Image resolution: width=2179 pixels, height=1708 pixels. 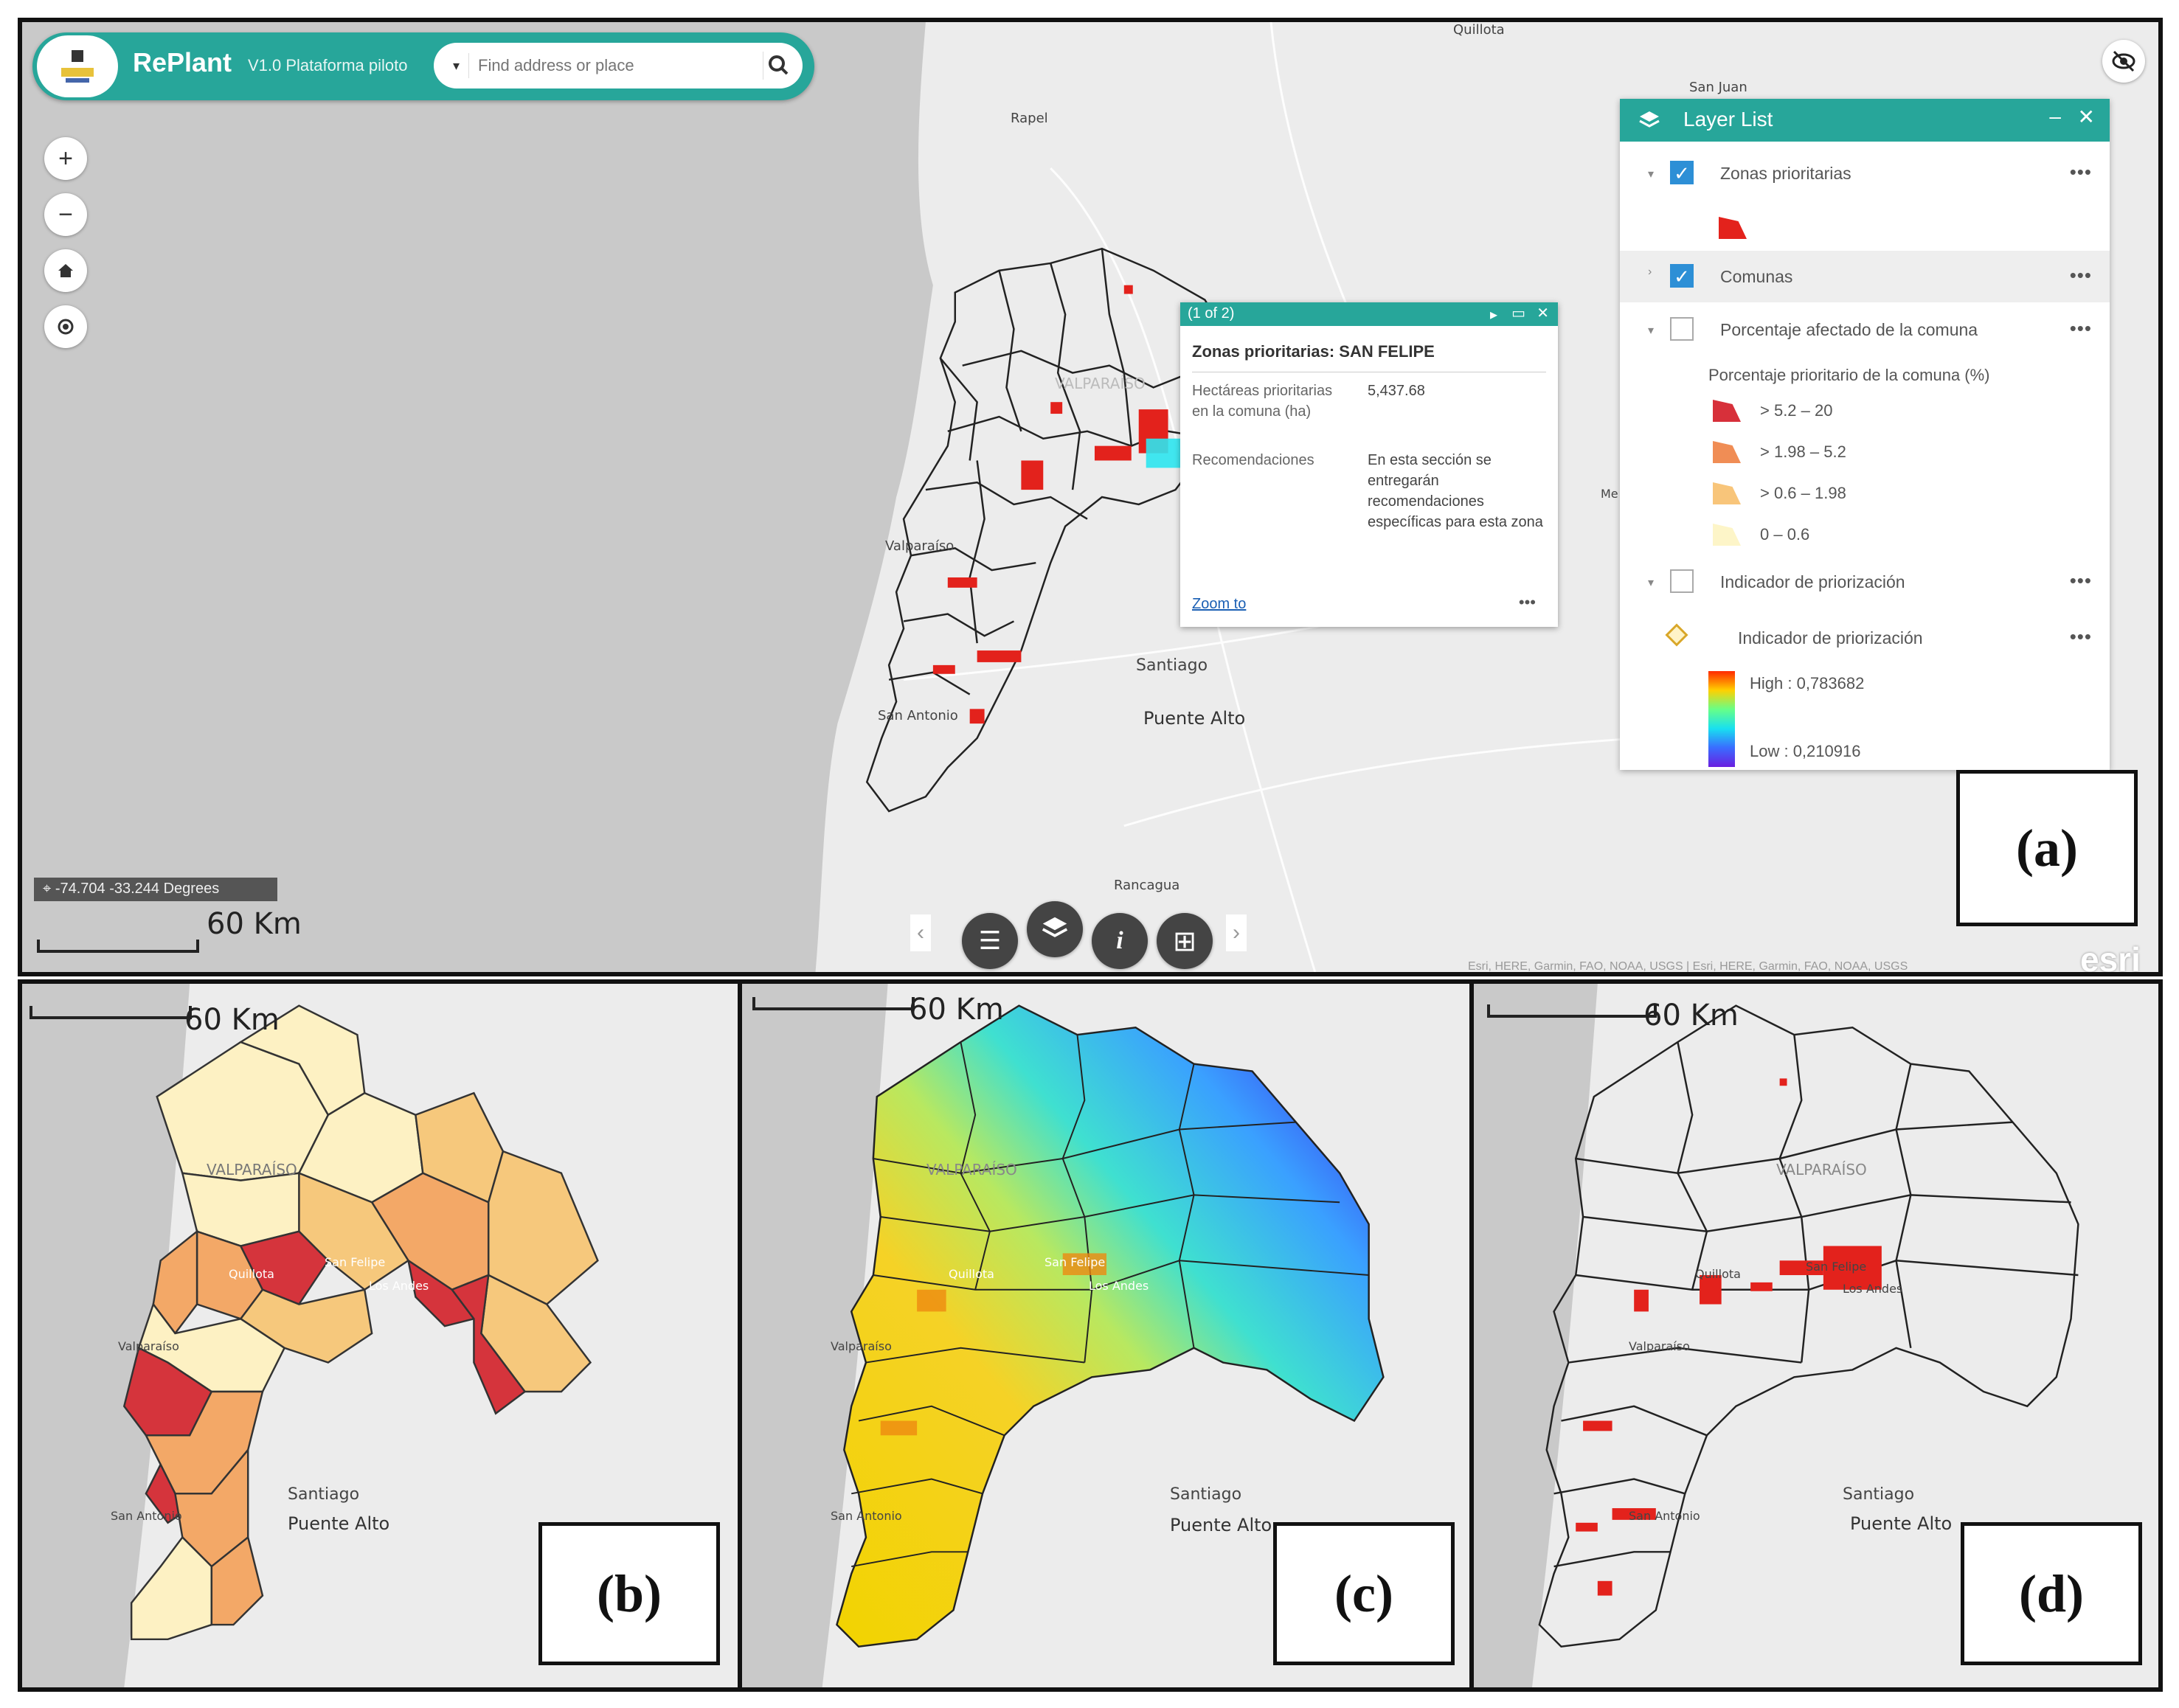 I want to click on zonas-symbol, so click(x=1733, y=228).